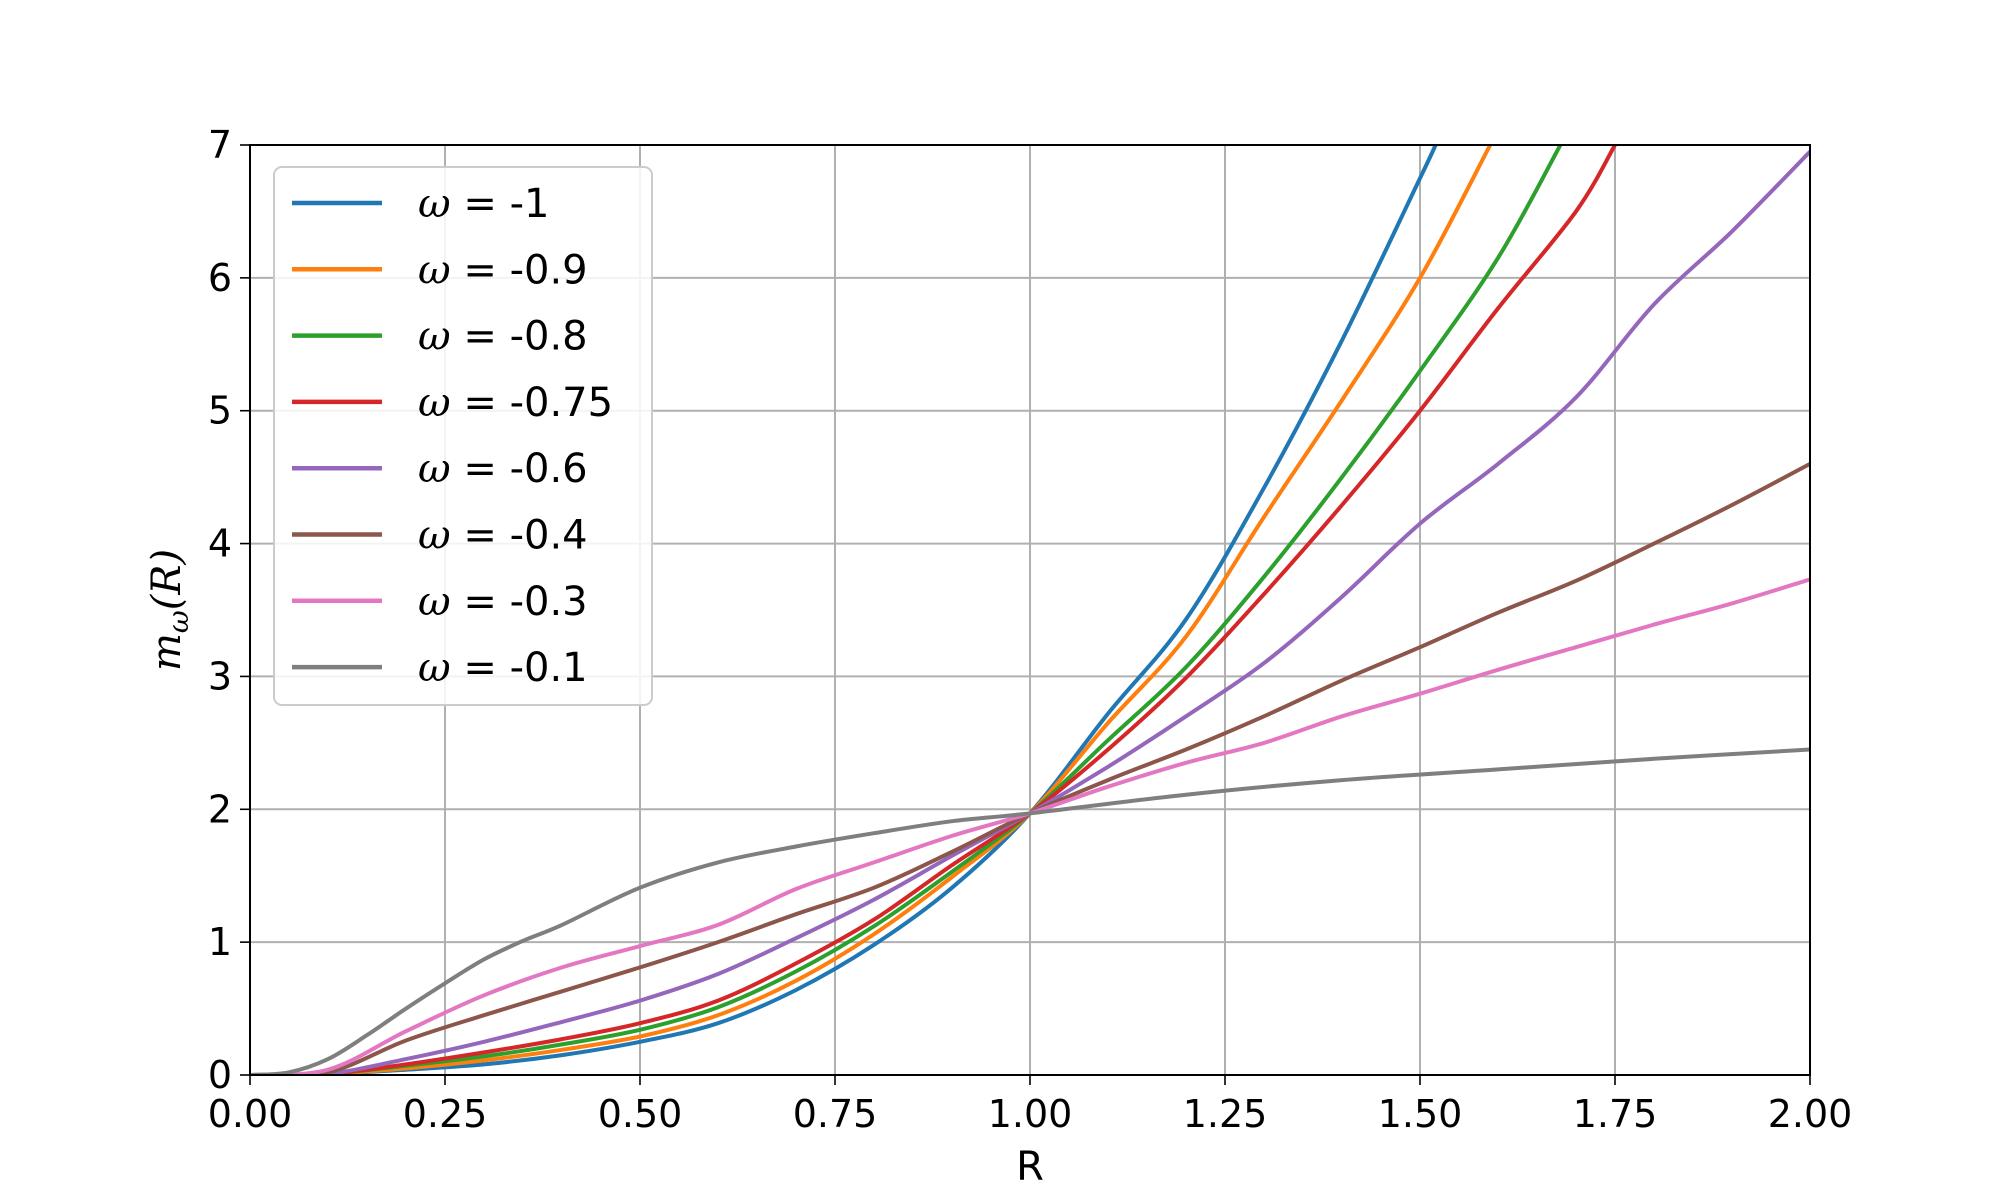 This screenshot has height=1200, width=2000. I want to click on y-tick-label: 0, so click(220, 1075).